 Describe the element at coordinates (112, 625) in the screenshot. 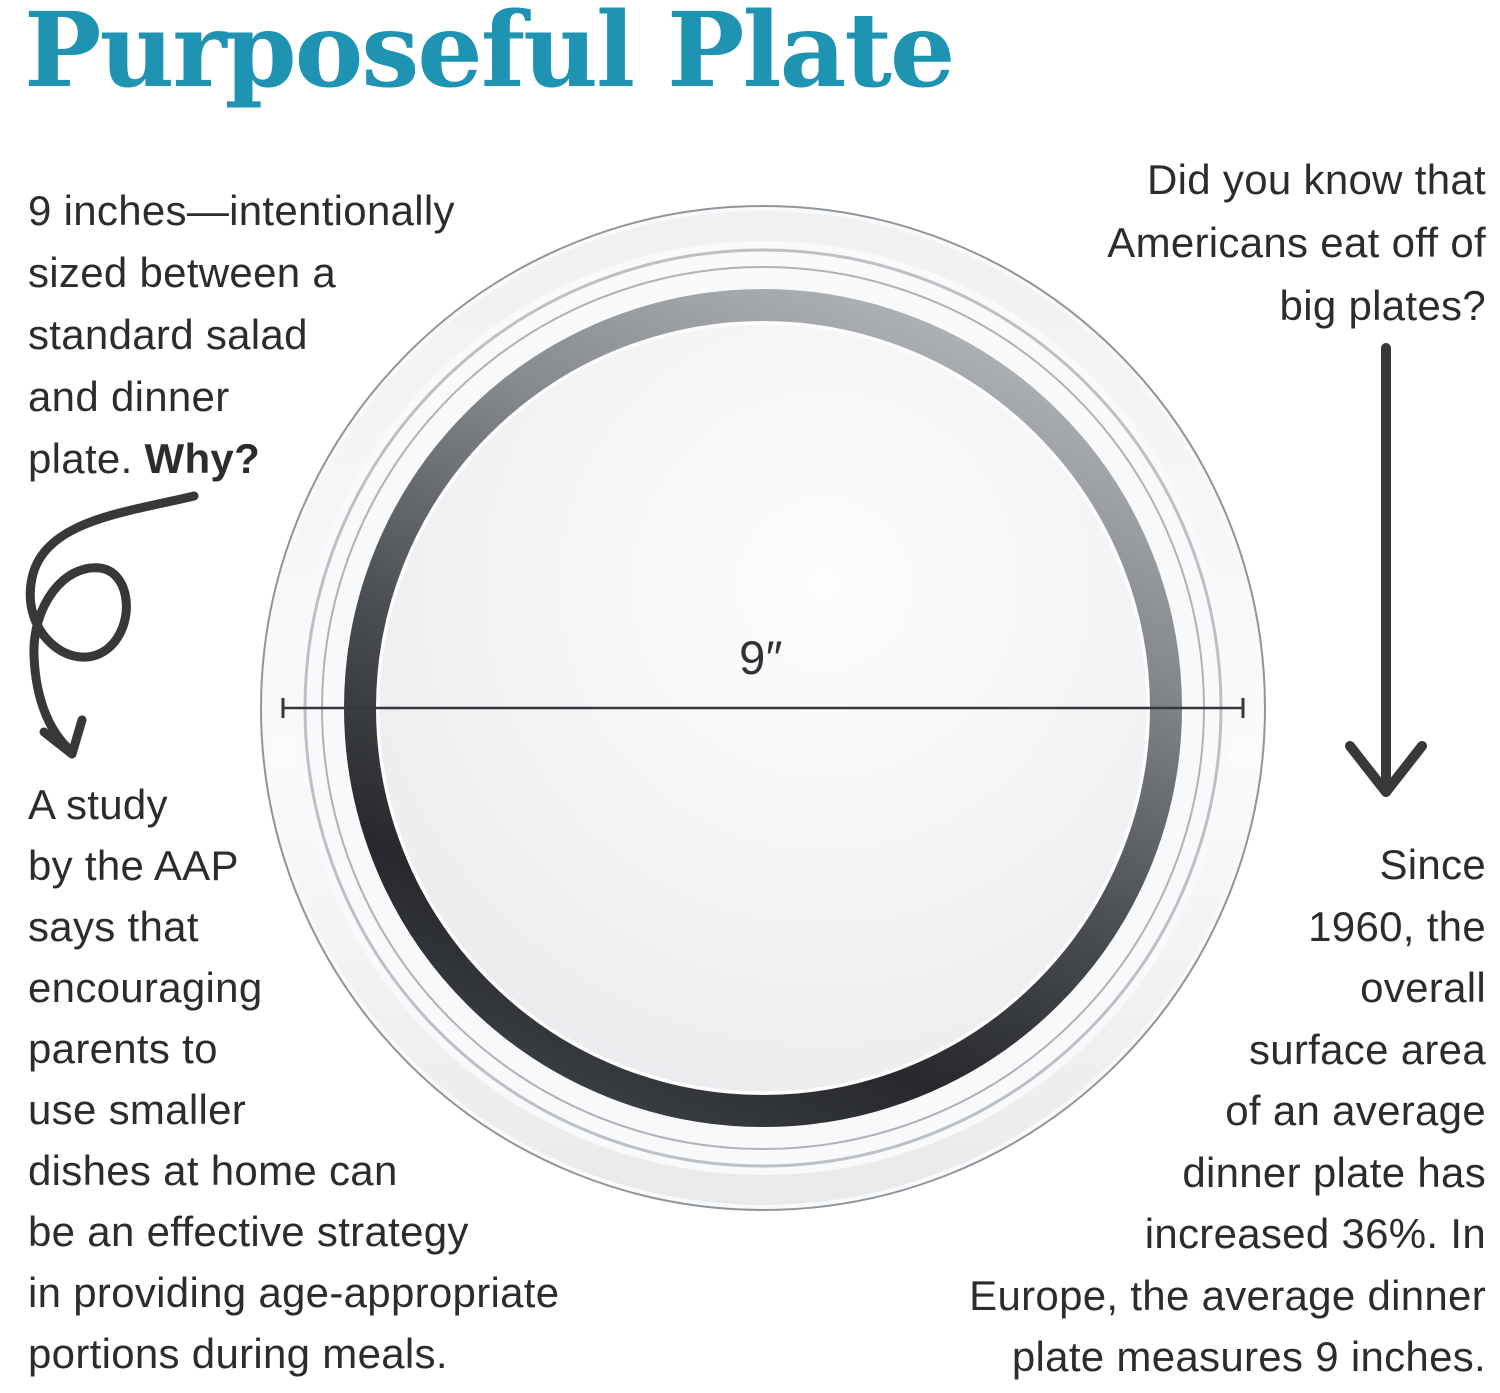

I see `curly-loop-arrow-icon` at that location.